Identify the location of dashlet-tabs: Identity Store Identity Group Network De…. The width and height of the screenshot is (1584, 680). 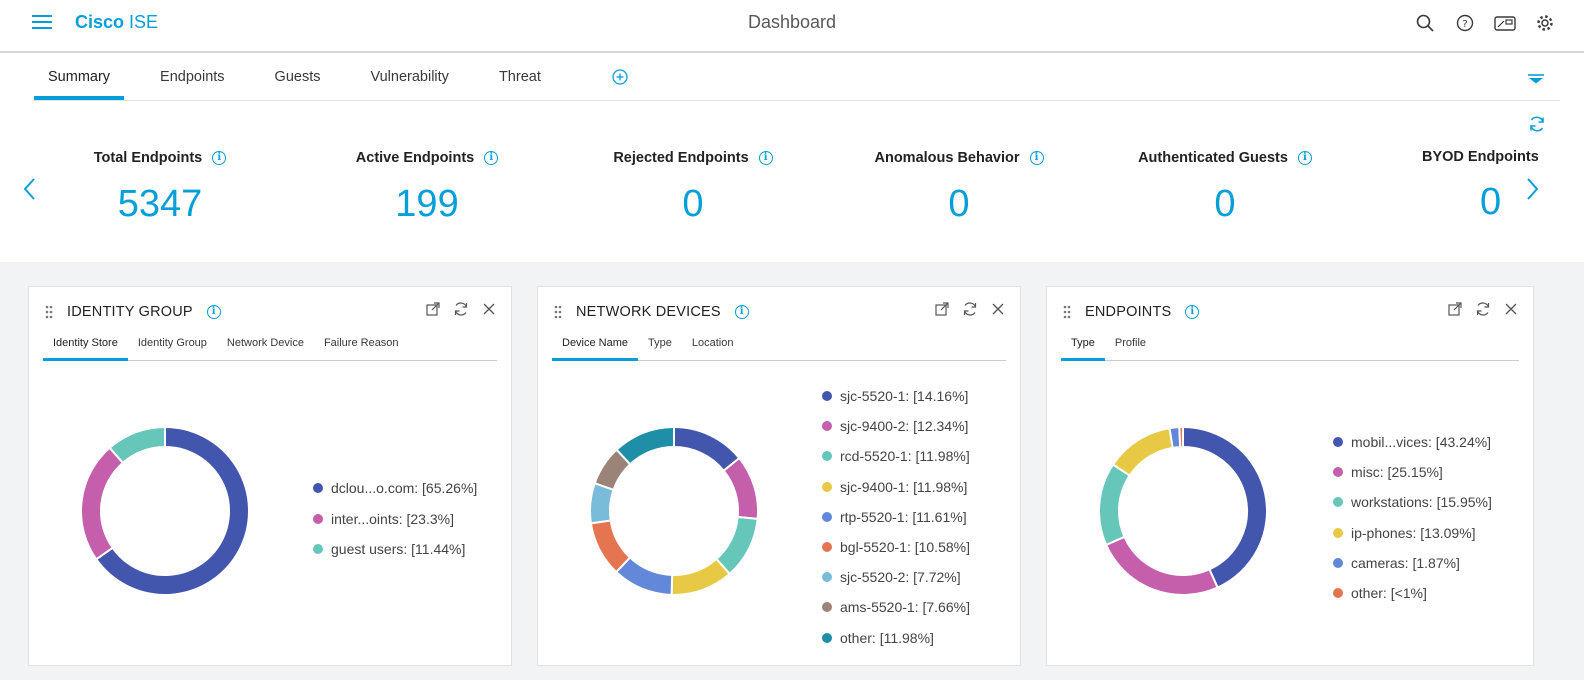
(270, 348).